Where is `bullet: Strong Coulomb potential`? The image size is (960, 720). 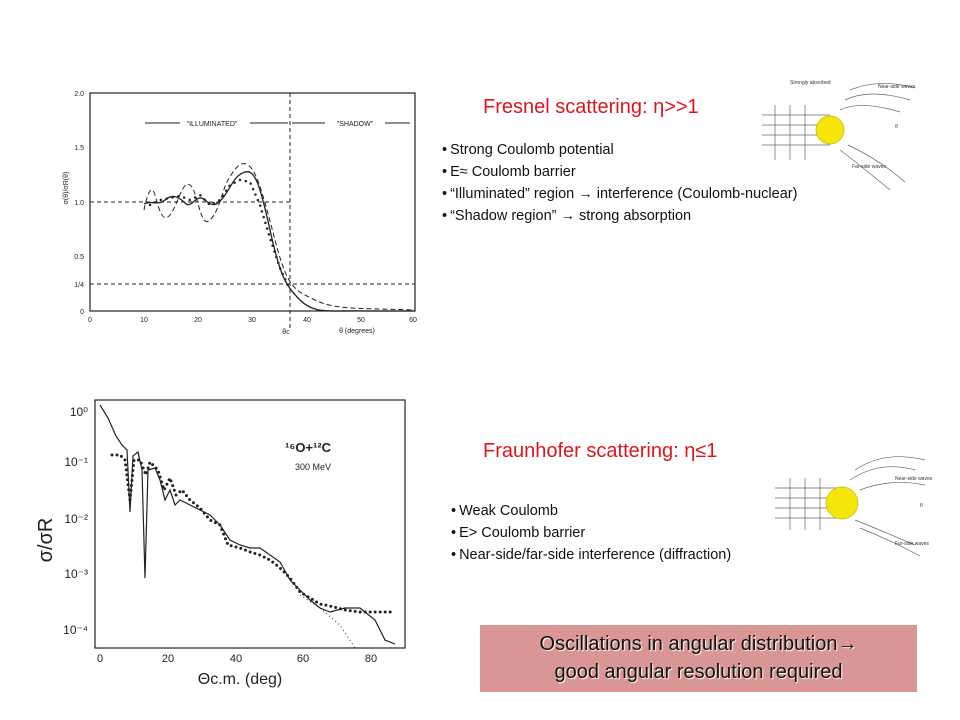
bullet: Strong Coulomb potential is located at coordinates (619, 150).